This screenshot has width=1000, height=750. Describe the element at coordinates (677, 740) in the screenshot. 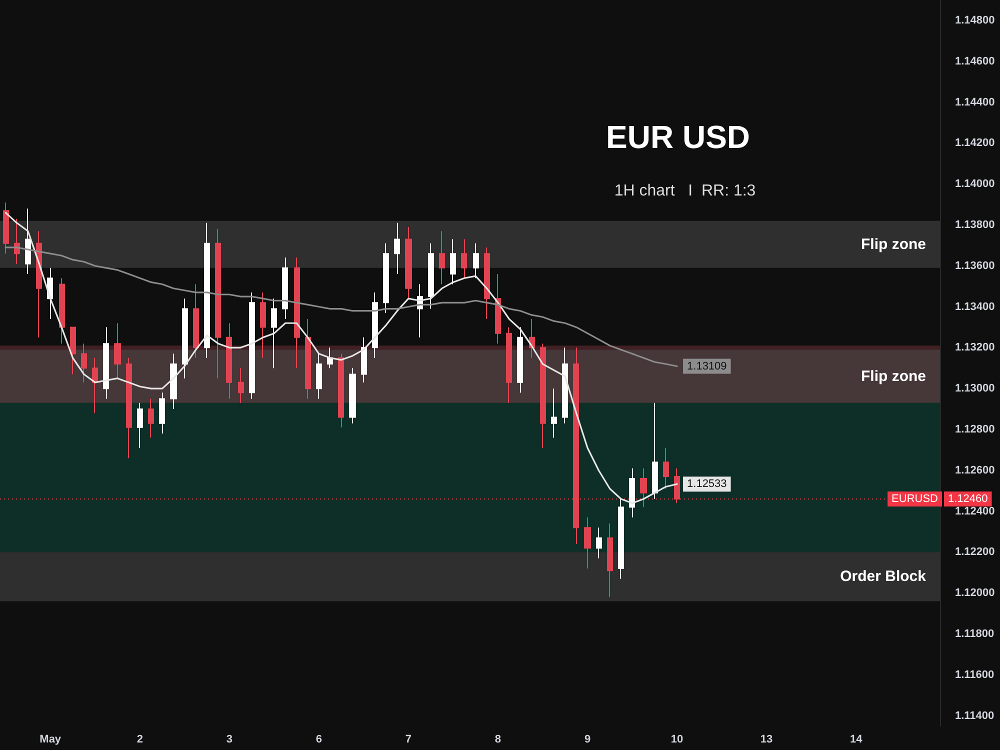

I see `x-tick-label: 10` at that location.